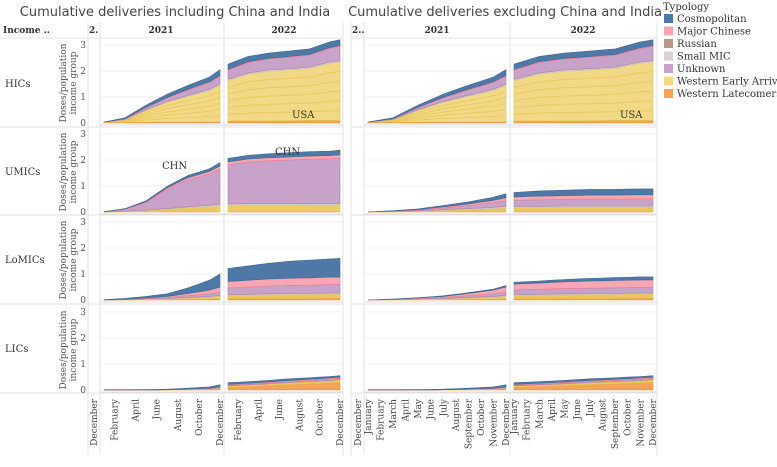  Describe the element at coordinates (16, 349) in the screenshot. I see `row-label-lics: LICs` at that location.